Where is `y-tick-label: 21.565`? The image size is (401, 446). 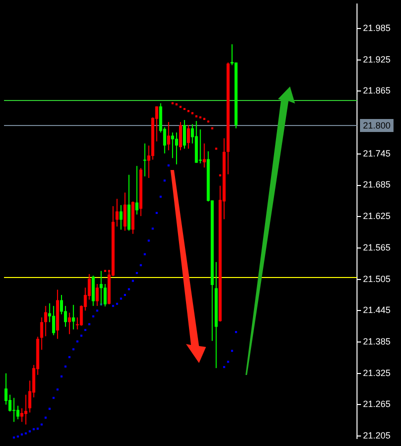 y-tick-label: 21.565 is located at coordinates (377, 247).